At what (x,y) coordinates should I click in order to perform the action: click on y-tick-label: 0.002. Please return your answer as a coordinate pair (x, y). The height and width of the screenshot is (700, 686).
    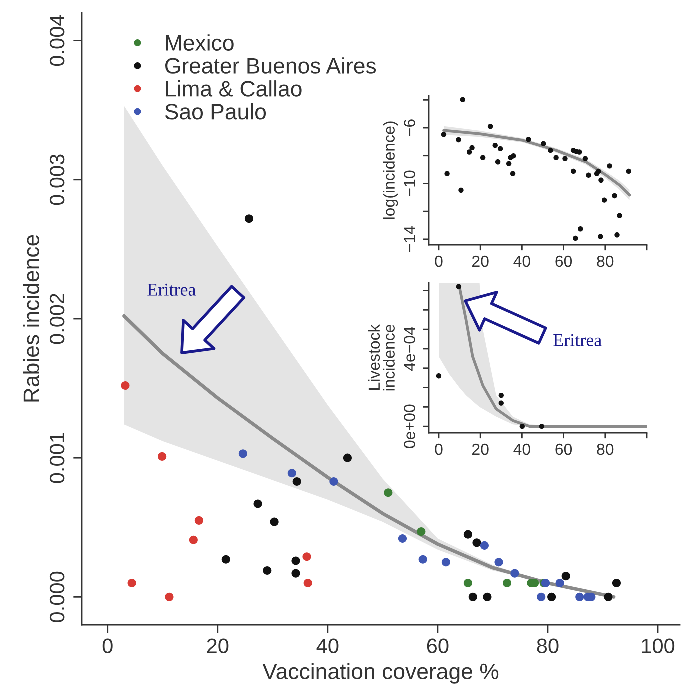
    Looking at the image, I should click on (57, 319).